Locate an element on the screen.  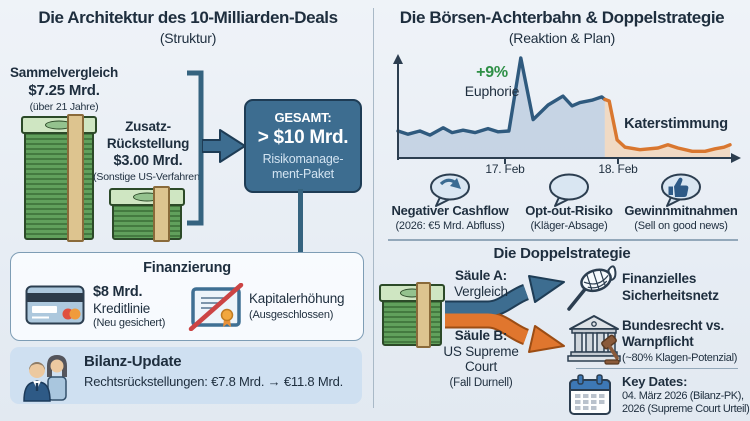
strategy-split-arrows is located at coordinates (505, 314).